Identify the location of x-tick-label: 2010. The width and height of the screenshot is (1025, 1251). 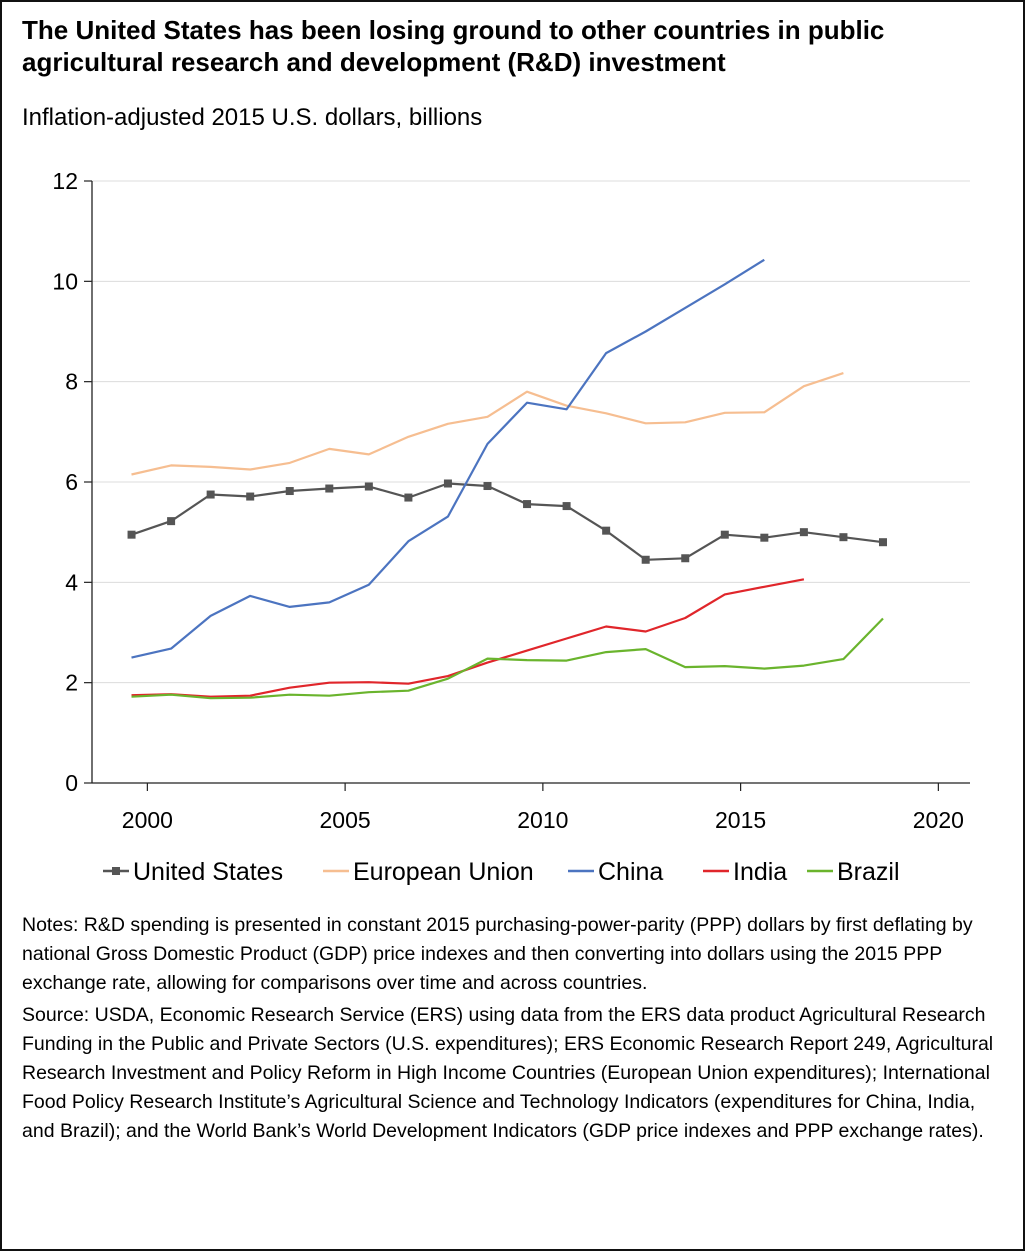
(542, 820).